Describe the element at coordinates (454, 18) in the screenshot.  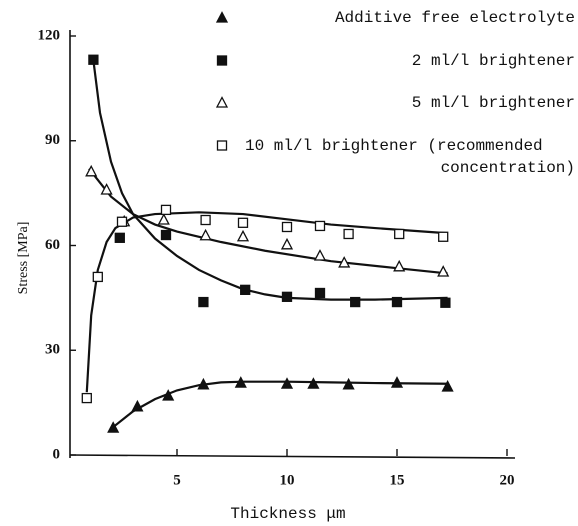
I see `legend-label: Additive free electrolyte` at that location.